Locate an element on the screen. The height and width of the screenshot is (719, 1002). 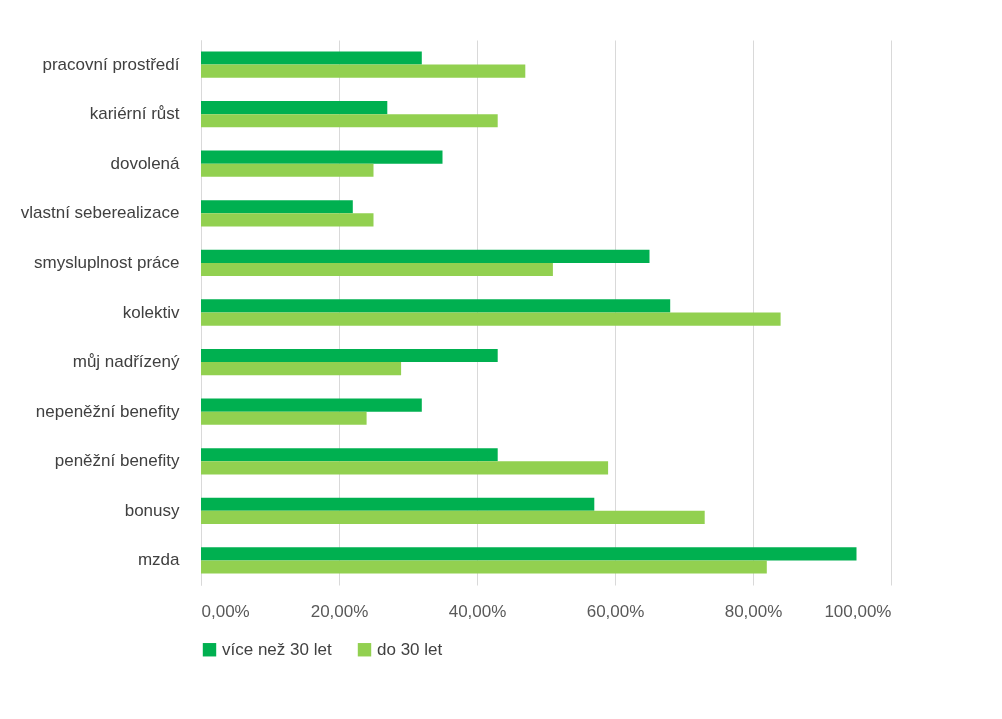
x-tick-label: 100,00% is located at coordinates (858, 611).